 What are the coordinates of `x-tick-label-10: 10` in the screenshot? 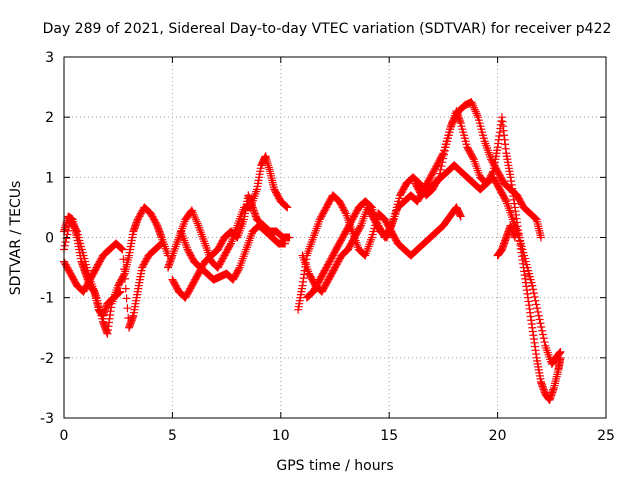 It's located at (281, 436).